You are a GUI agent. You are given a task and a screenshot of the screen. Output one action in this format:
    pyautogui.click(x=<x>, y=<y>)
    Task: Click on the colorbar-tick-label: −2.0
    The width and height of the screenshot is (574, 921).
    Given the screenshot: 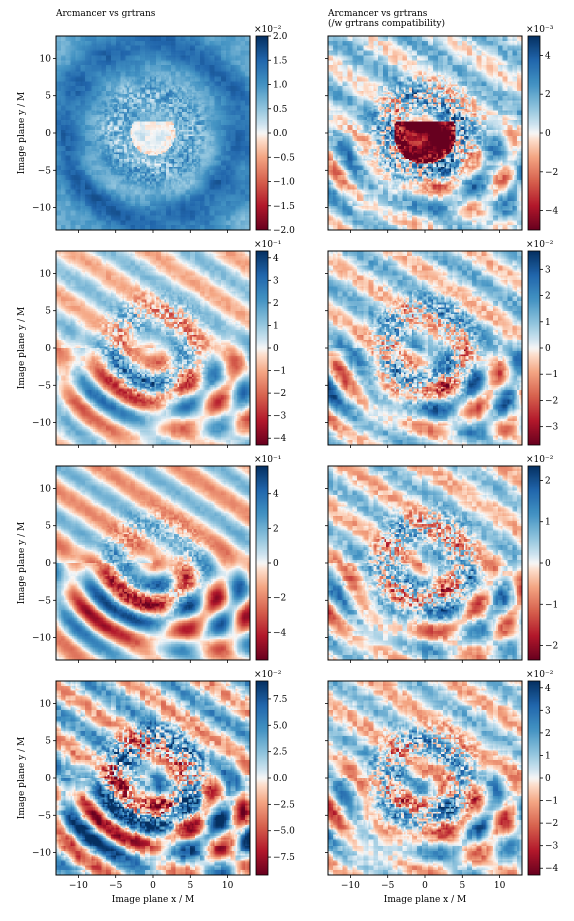 What is the action you would take?
    pyautogui.click(x=284, y=231)
    